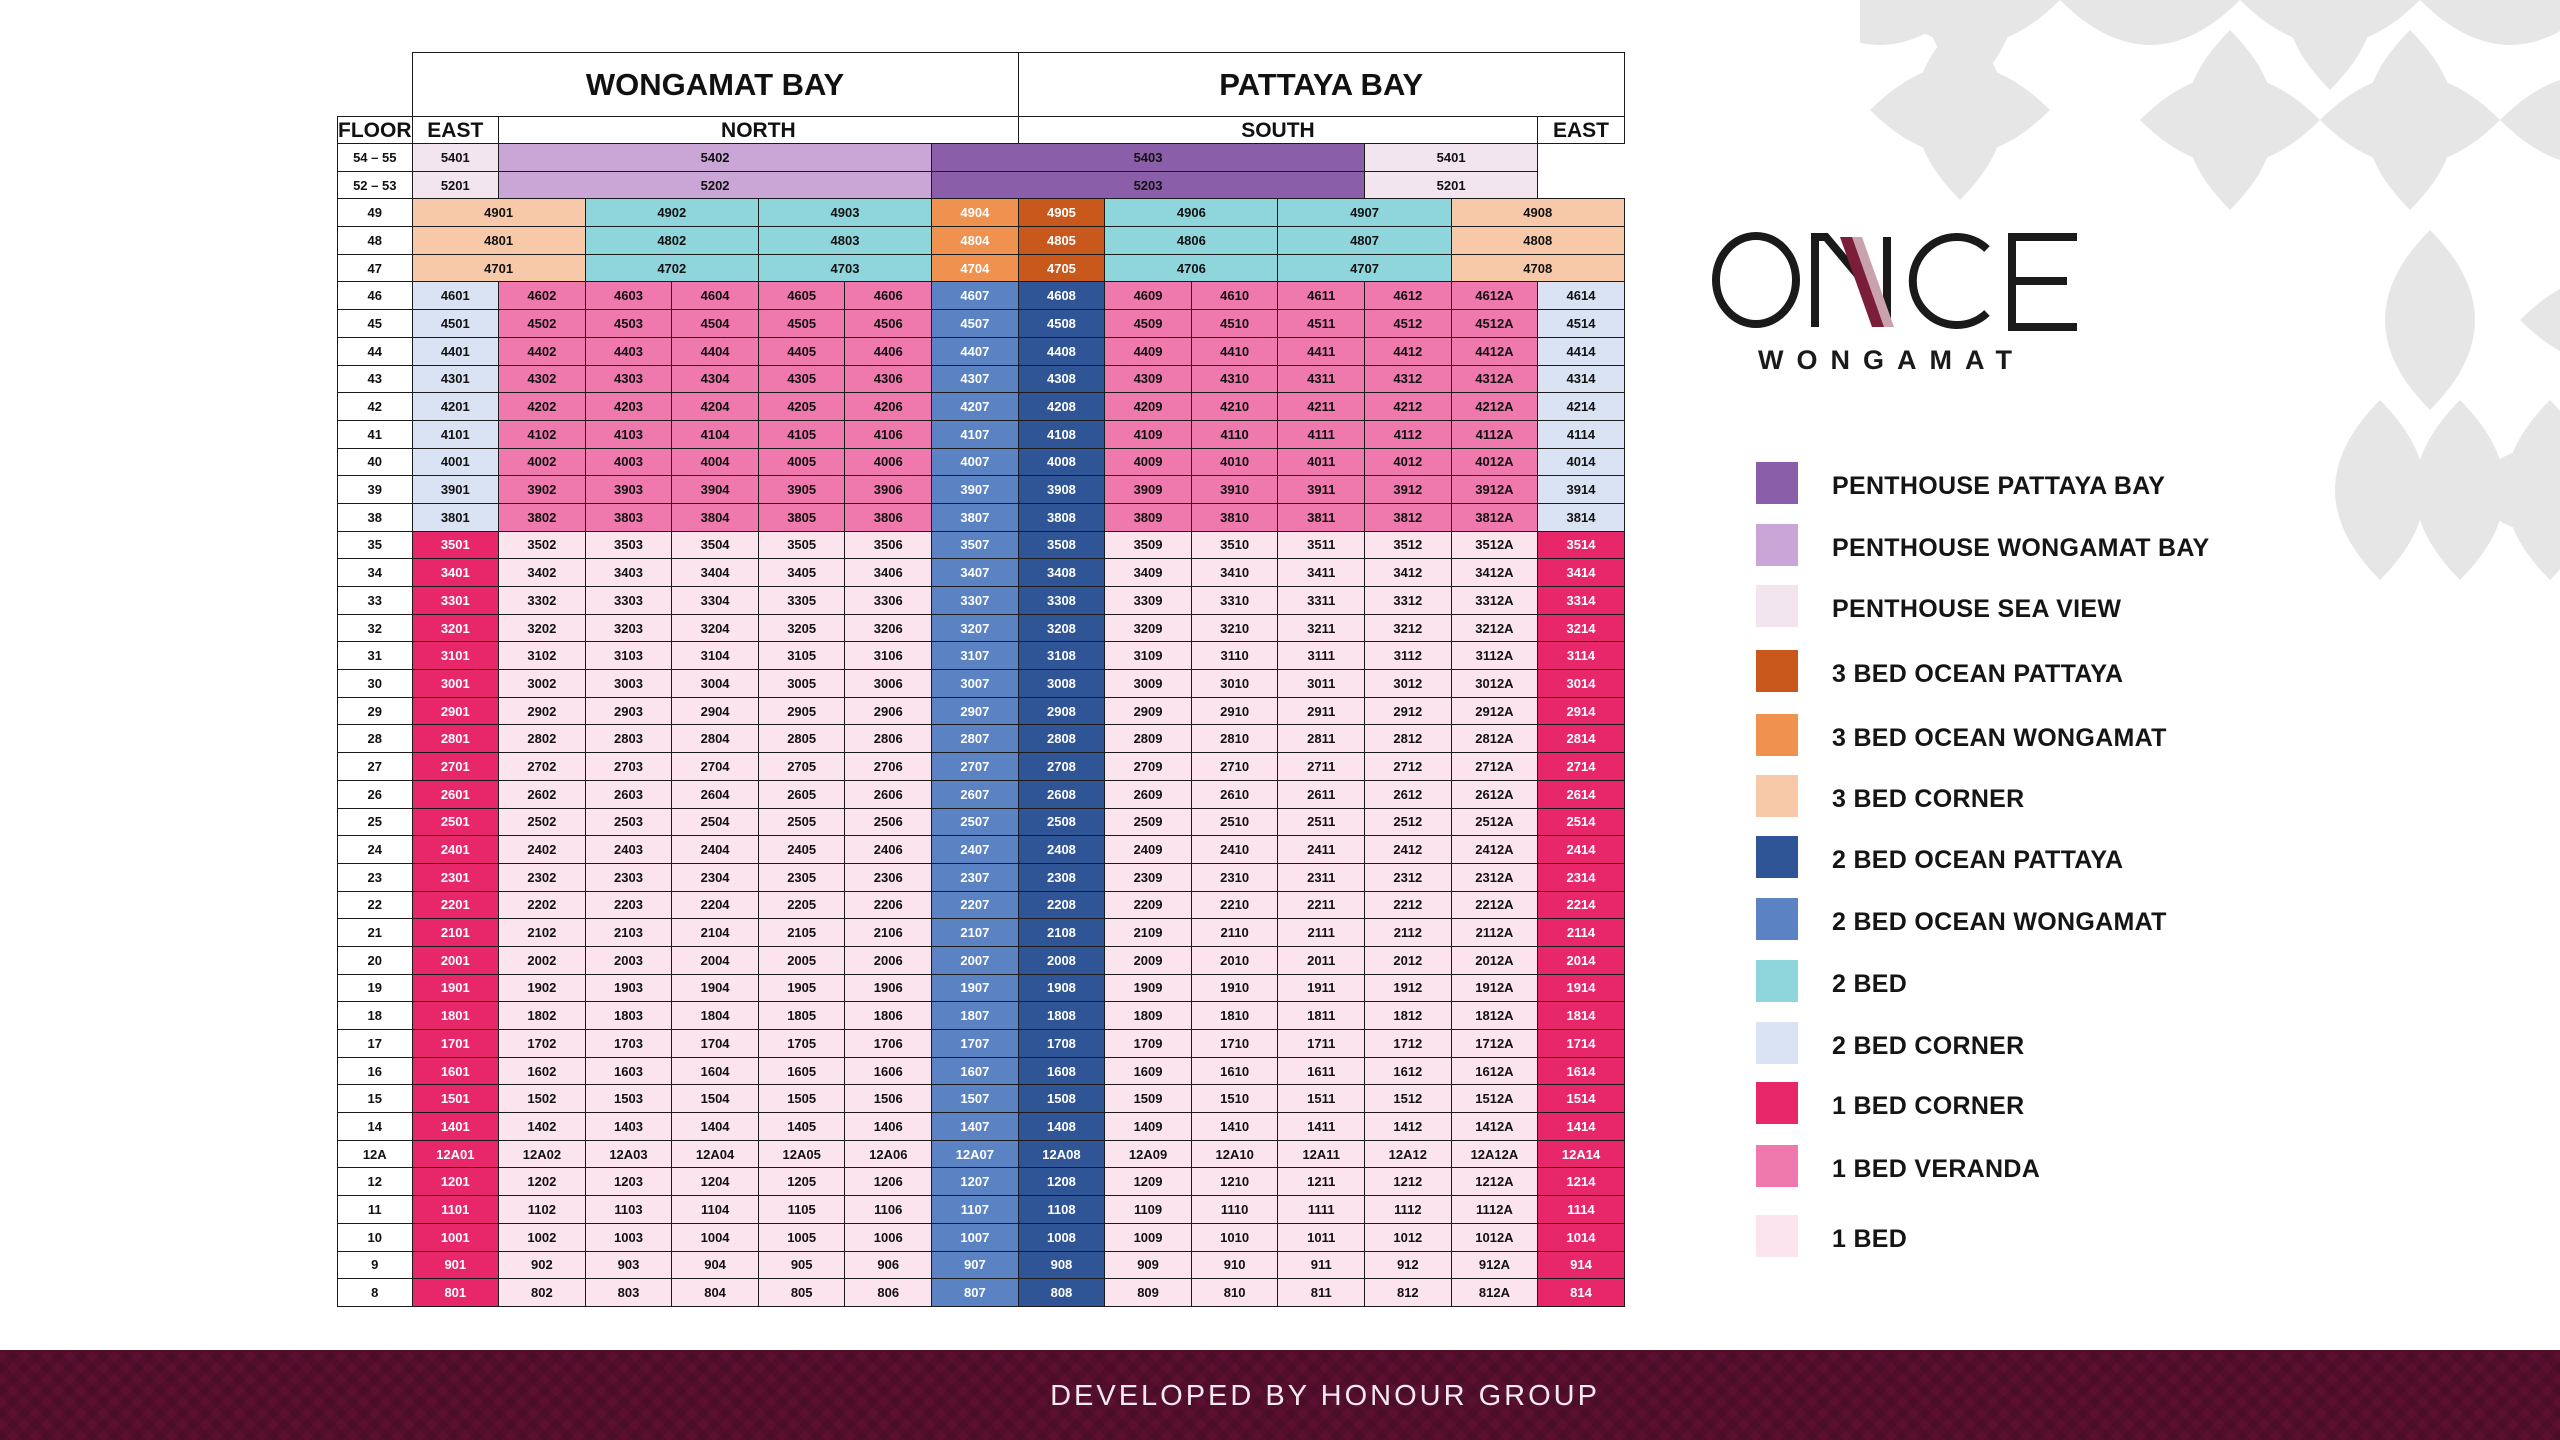 The width and height of the screenshot is (2560, 1440). What do you see at coordinates (975, 1071) in the screenshot?
I see `two-bed-ocean-wongamat-unit: 1607` at bounding box center [975, 1071].